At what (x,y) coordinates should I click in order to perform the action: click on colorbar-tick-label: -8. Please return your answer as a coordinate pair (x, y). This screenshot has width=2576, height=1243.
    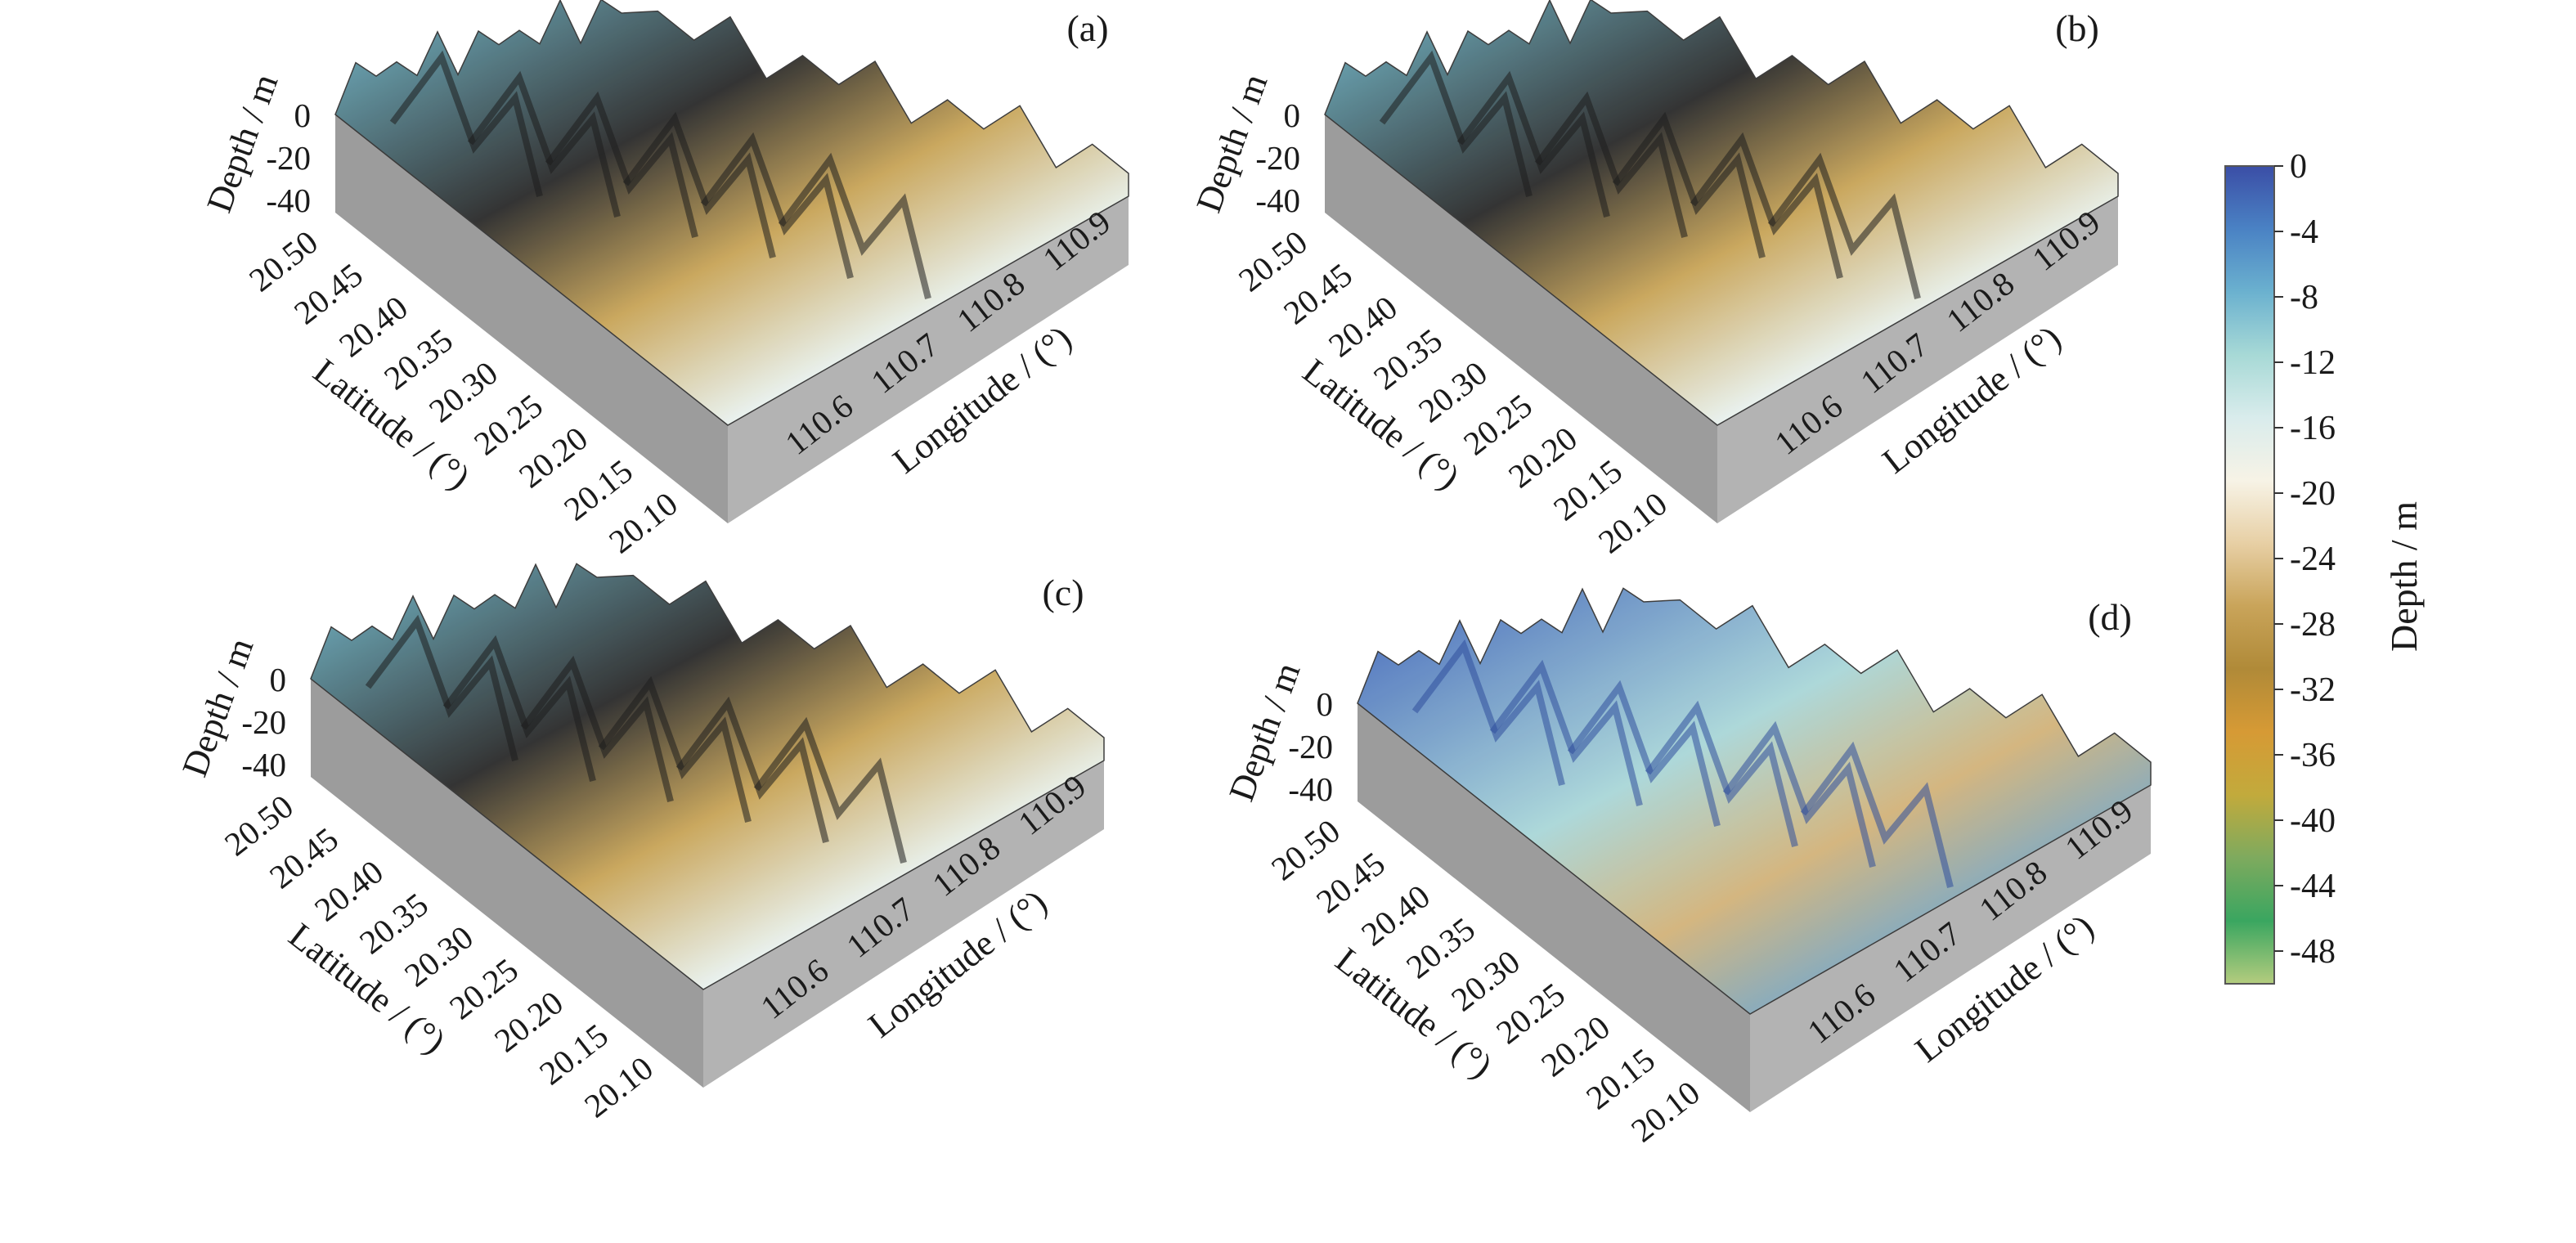
    Looking at the image, I should click on (2304, 297).